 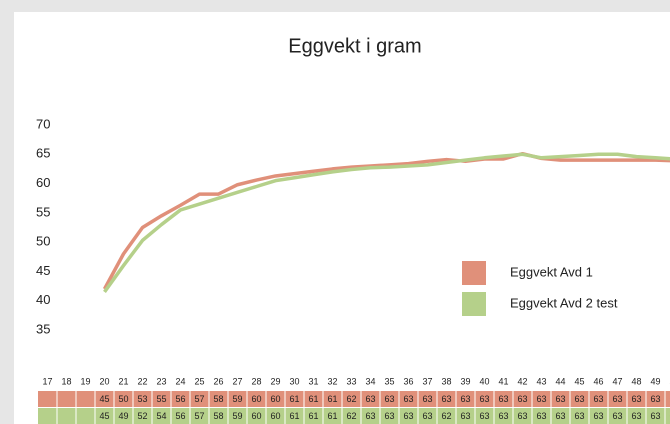 I want to click on y-tick-label: 50, so click(x=43, y=241).